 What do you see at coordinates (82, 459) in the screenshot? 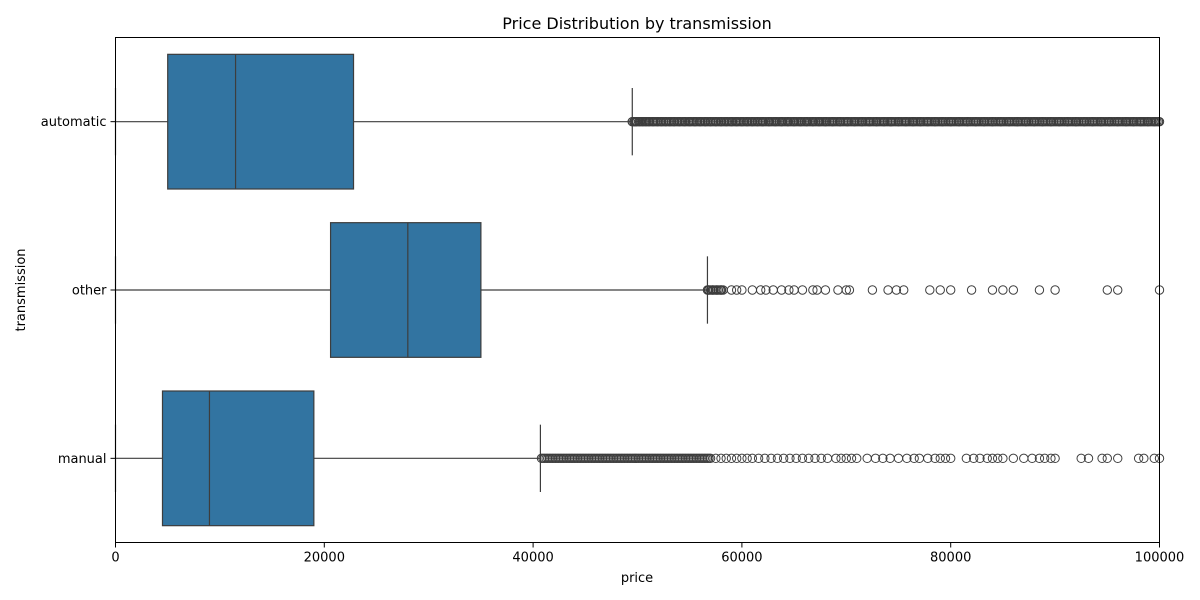
I see `y-tick-label: manual` at bounding box center [82, 459].